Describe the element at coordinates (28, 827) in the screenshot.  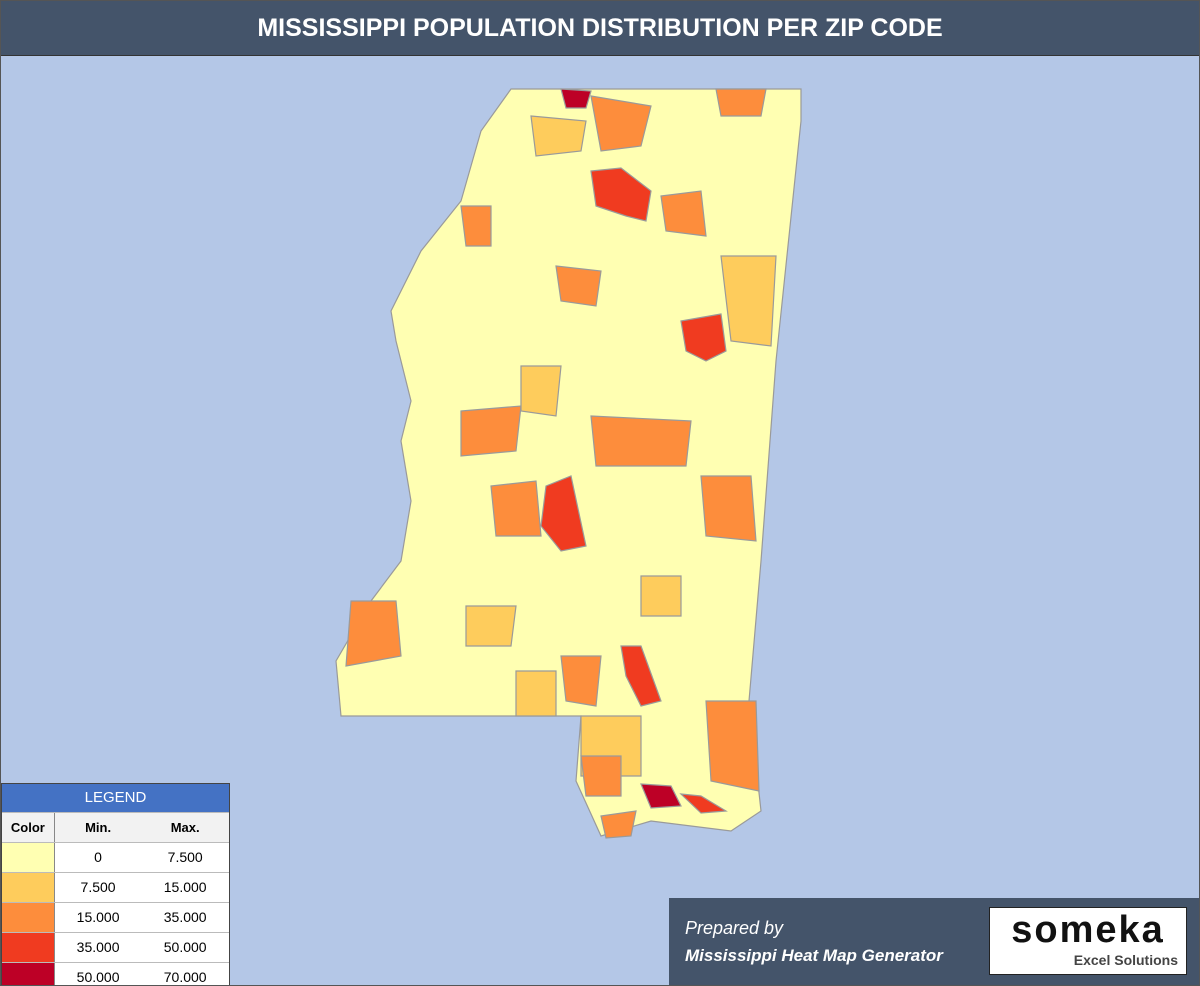
I see `legend-column: Color` at that location.